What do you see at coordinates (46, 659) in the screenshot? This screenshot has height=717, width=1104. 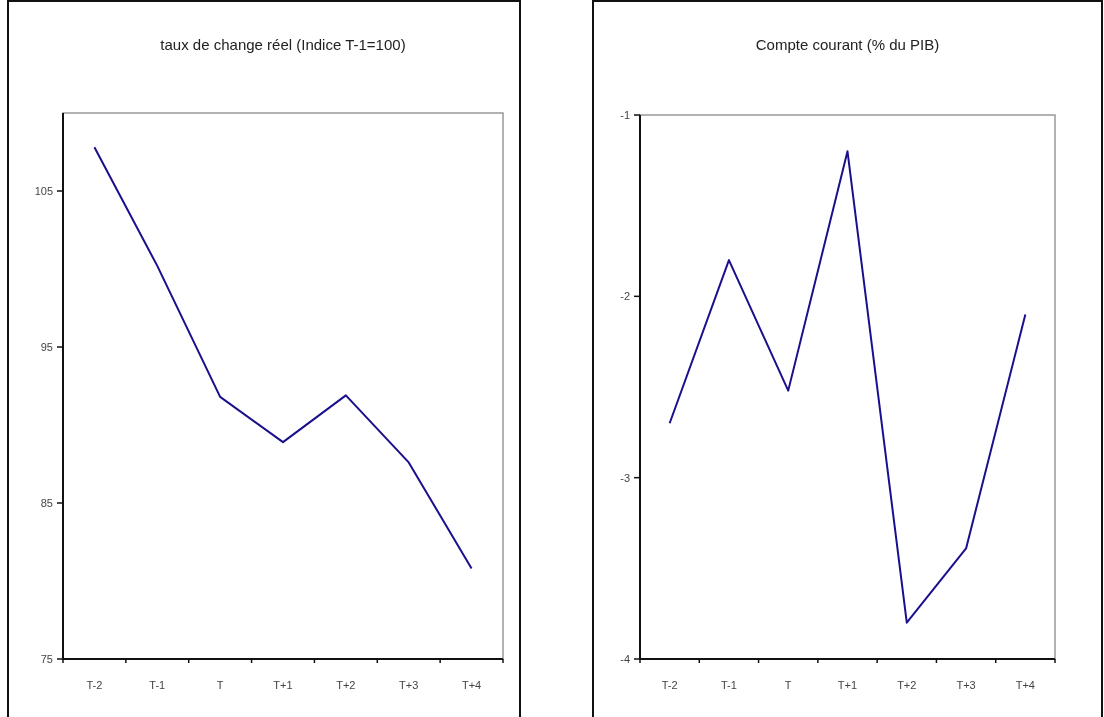 I see `y-tick-label: 75` at bounding box center [46, 659].